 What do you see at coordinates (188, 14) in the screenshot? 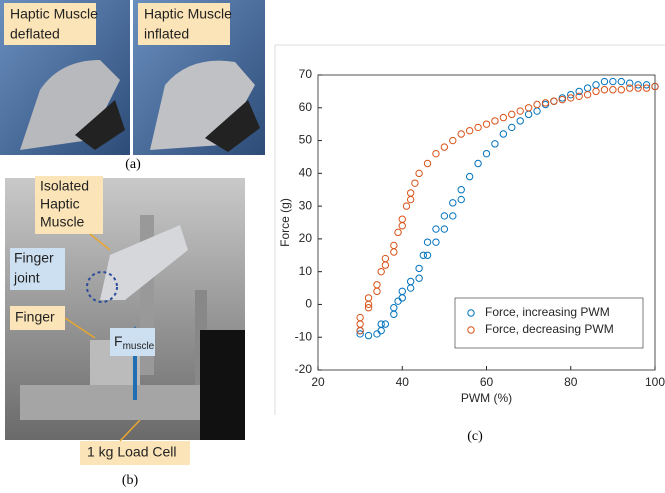
I see `photo-label: Haptic Muscle` at bounding box center [188, 14].